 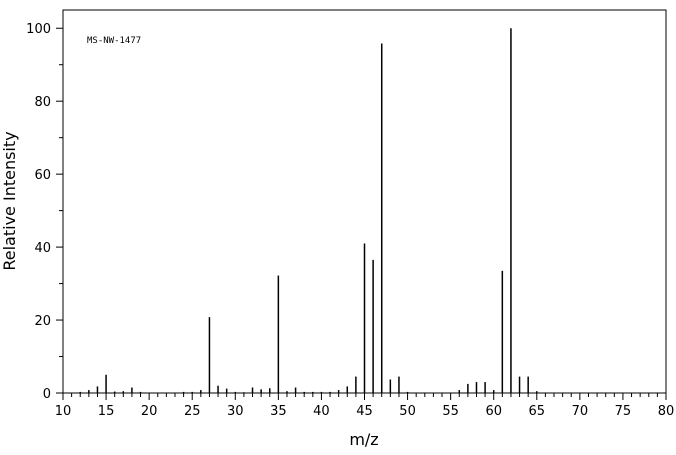 What do you see at coordinates (9, 200) in the screenshot?
I see `y-axis-title: Relative Intensity` at bounding box center [9, 200].